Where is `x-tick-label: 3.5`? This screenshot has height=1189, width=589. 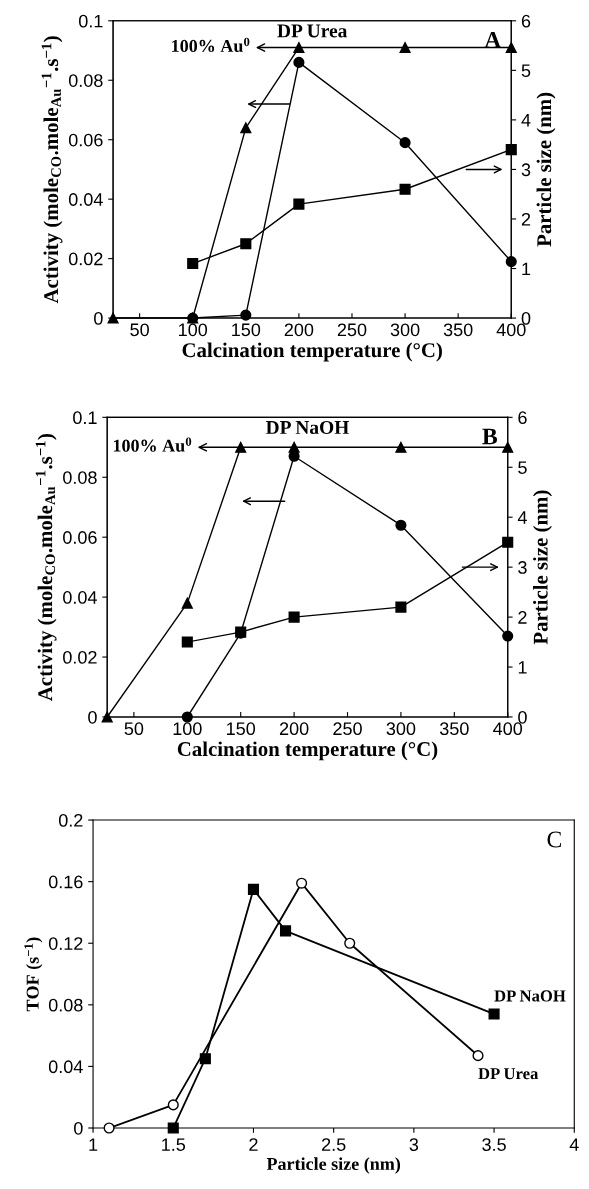
x-tick-label: 3.5 is located at coordinates (494, 1144).